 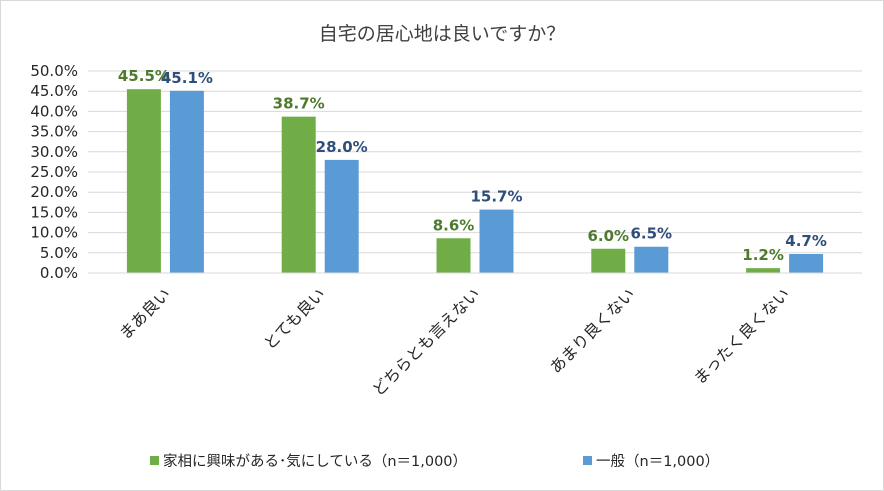 What do you see at coordinates (145, 313) in the screenshot?
I see `x-category-label: まあ良い` at bounding box center [145, 313].